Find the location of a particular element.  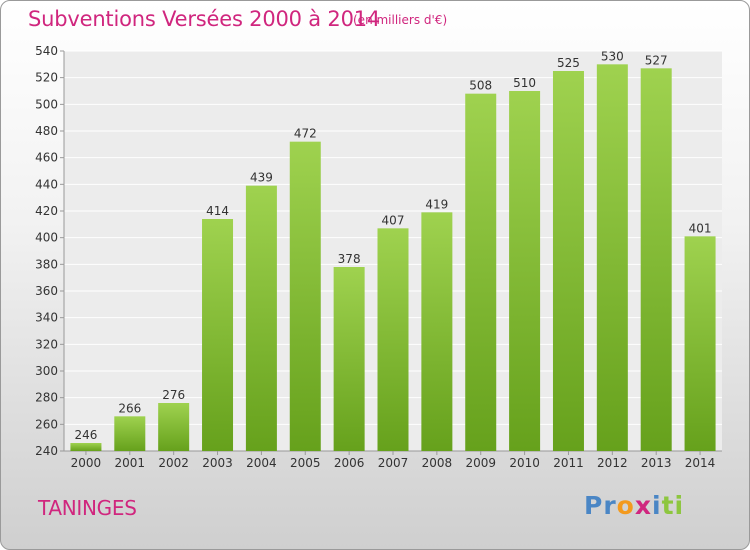

y-tick-label: 400 is located at coordinates (46, 238).